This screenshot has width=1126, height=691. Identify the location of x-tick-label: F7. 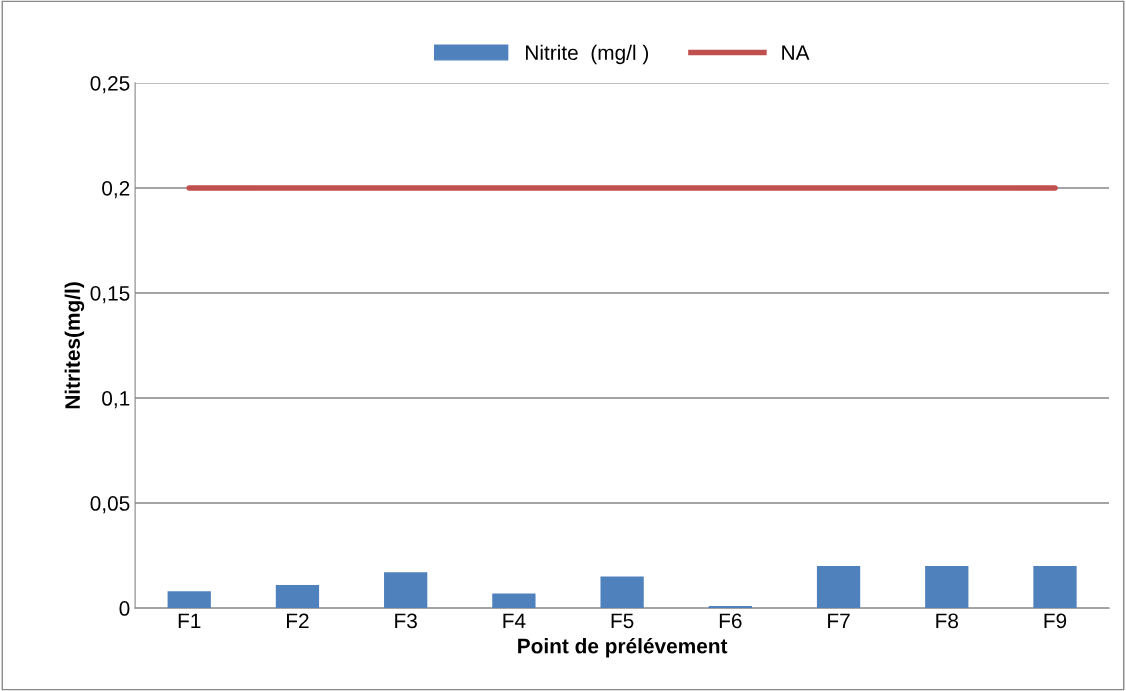
(839, 621).